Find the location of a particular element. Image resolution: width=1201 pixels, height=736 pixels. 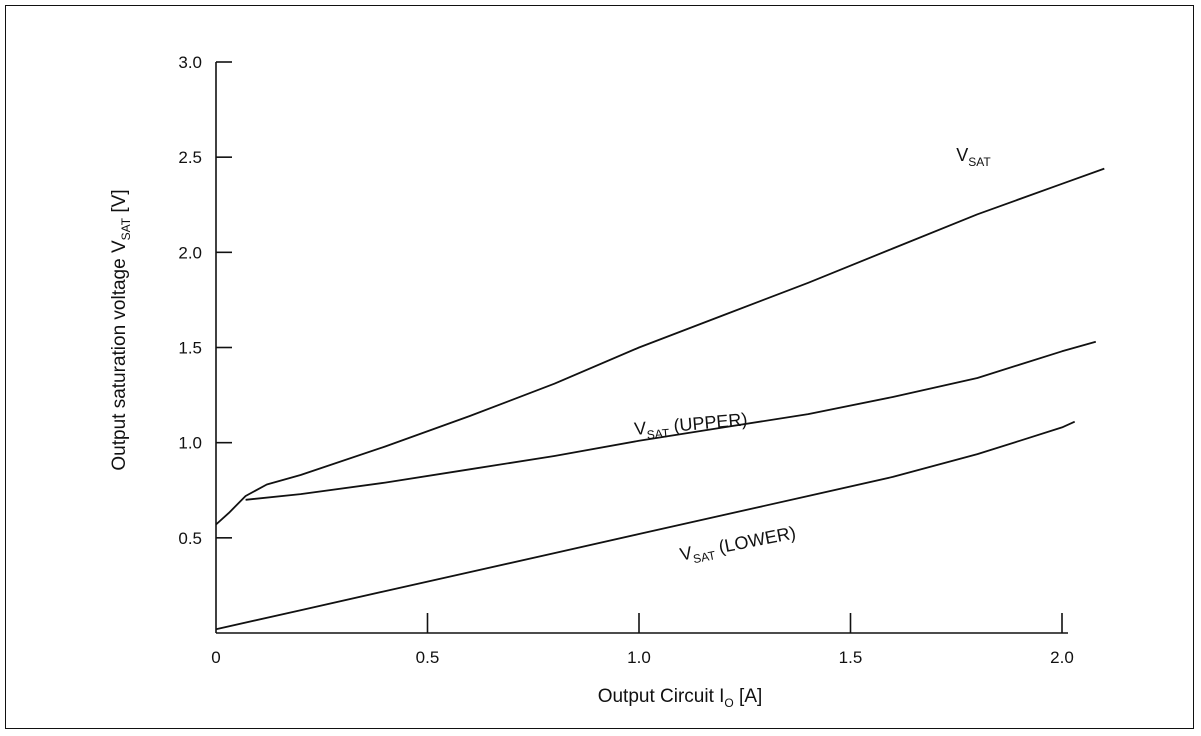

x-tick-label: 1.0 is located at coordinates (639, 657).